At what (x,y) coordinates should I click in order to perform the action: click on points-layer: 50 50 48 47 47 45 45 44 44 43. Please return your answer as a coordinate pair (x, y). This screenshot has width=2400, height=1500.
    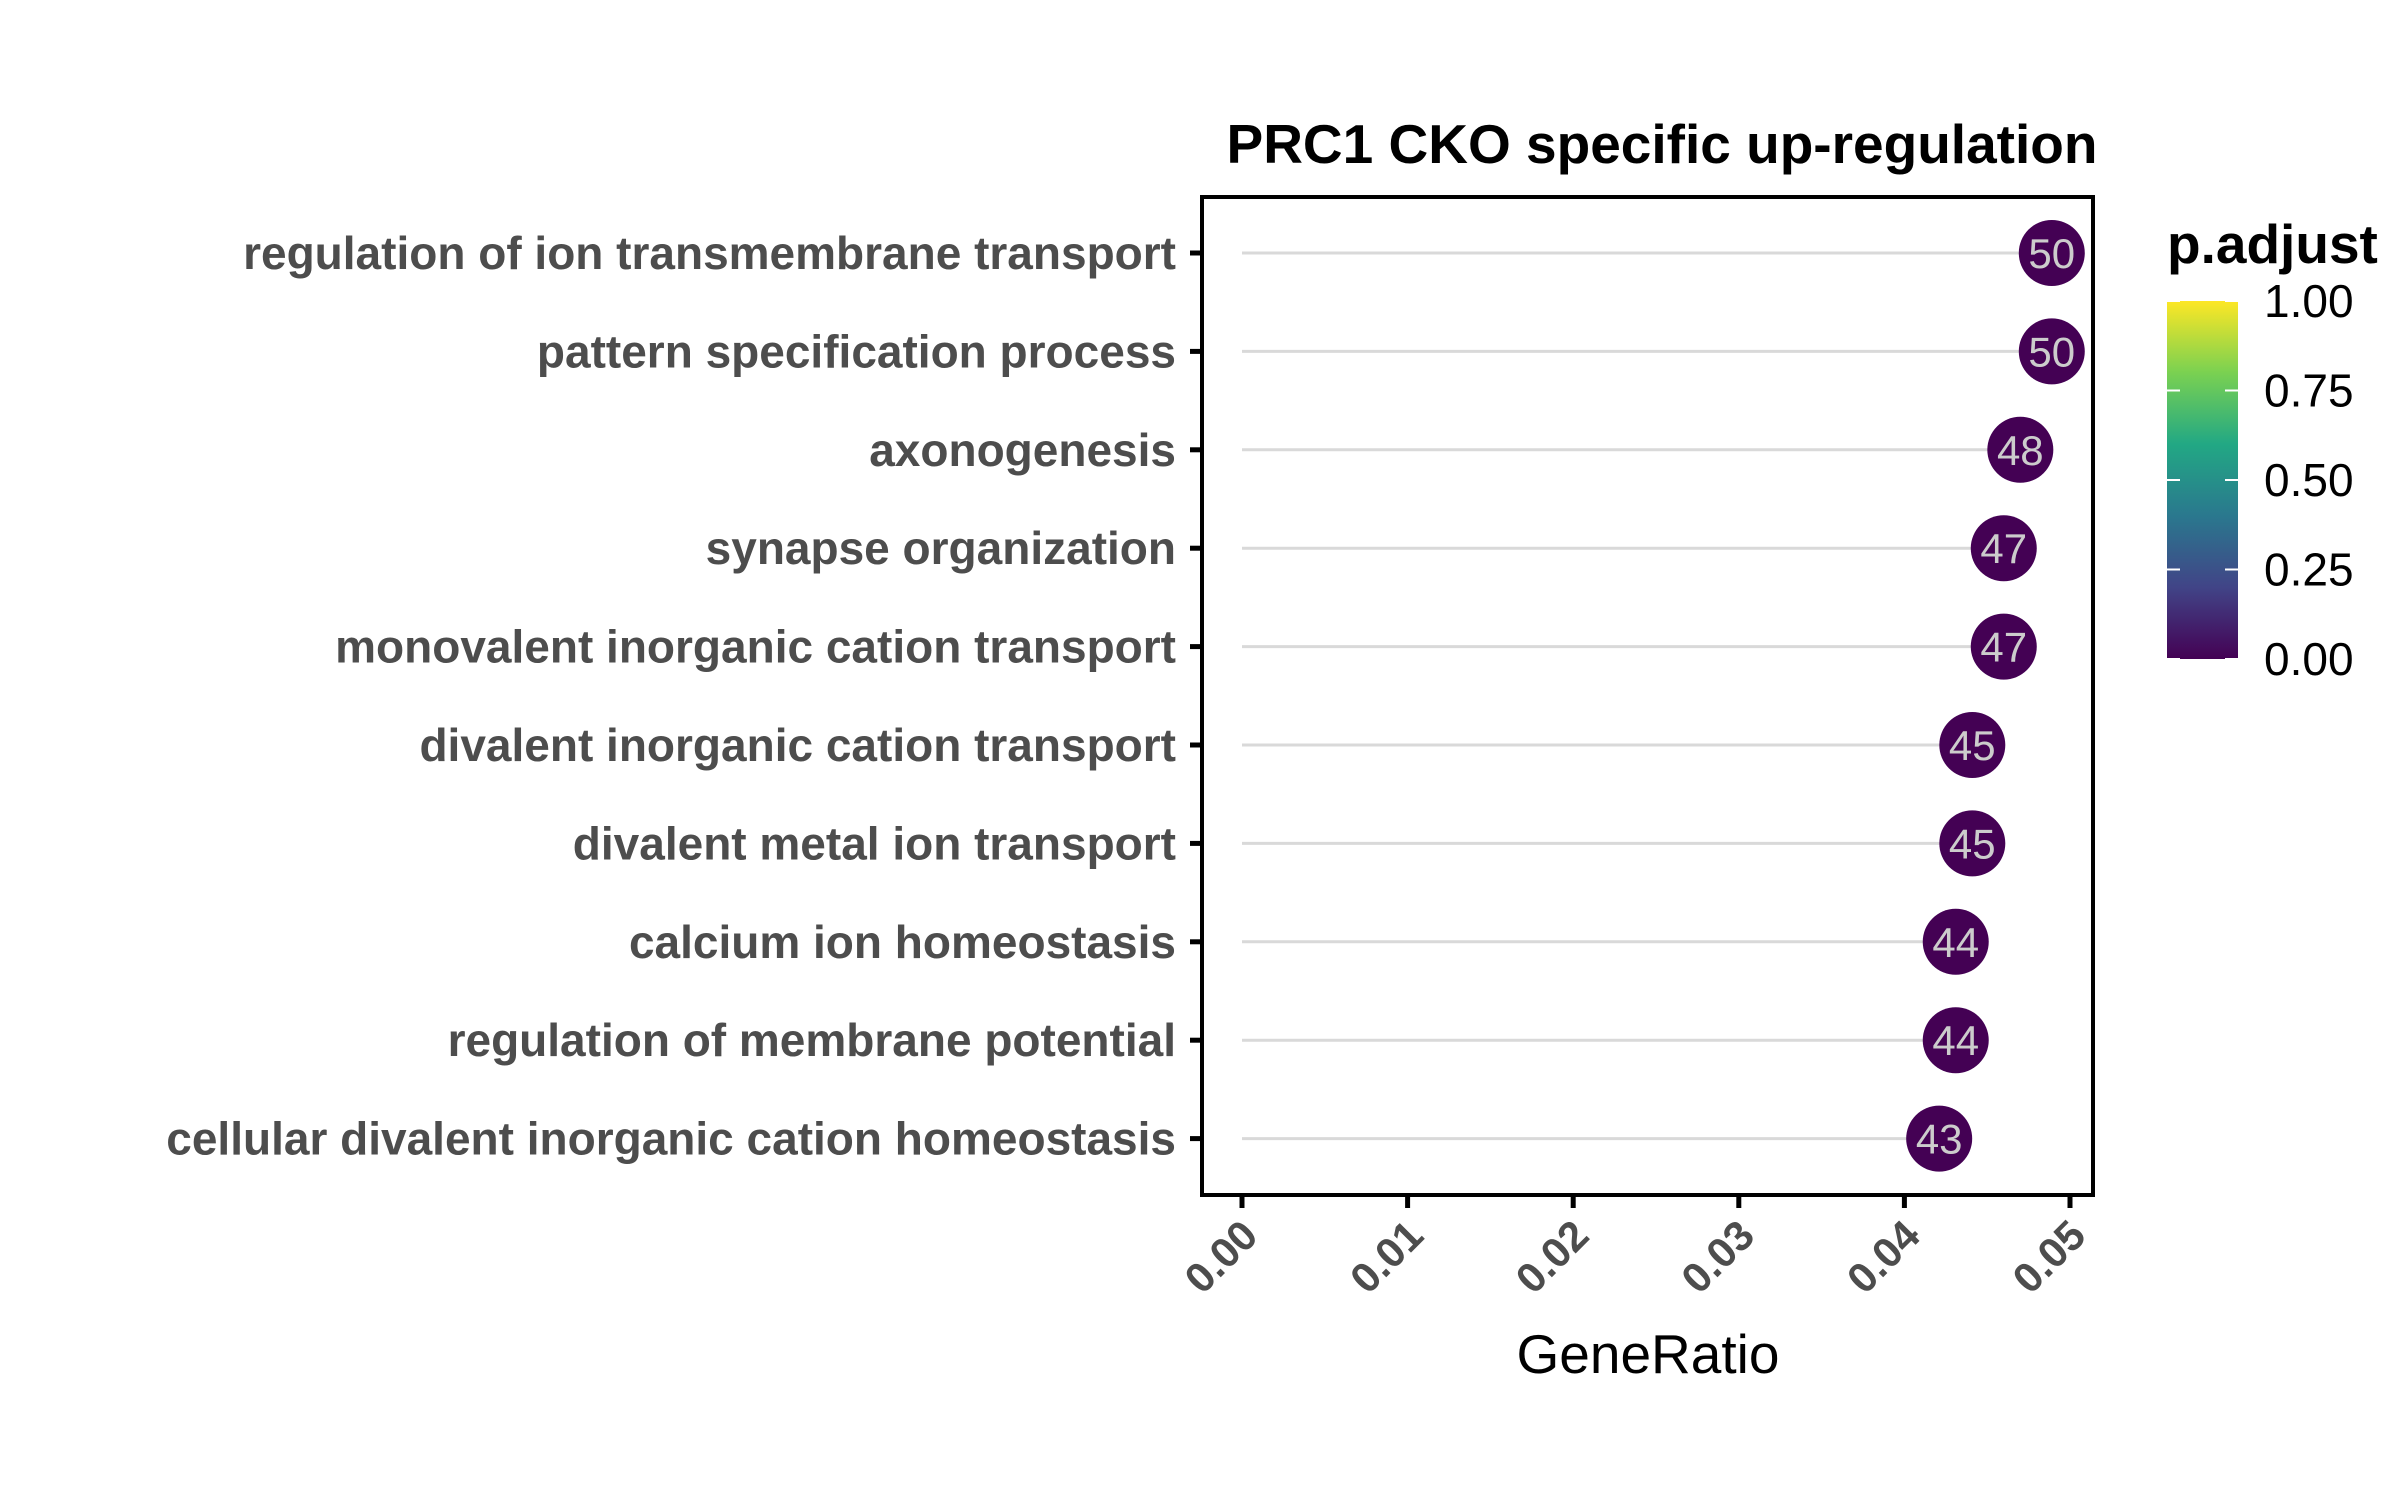
    Looking at the image, I should click on (1995, 696).